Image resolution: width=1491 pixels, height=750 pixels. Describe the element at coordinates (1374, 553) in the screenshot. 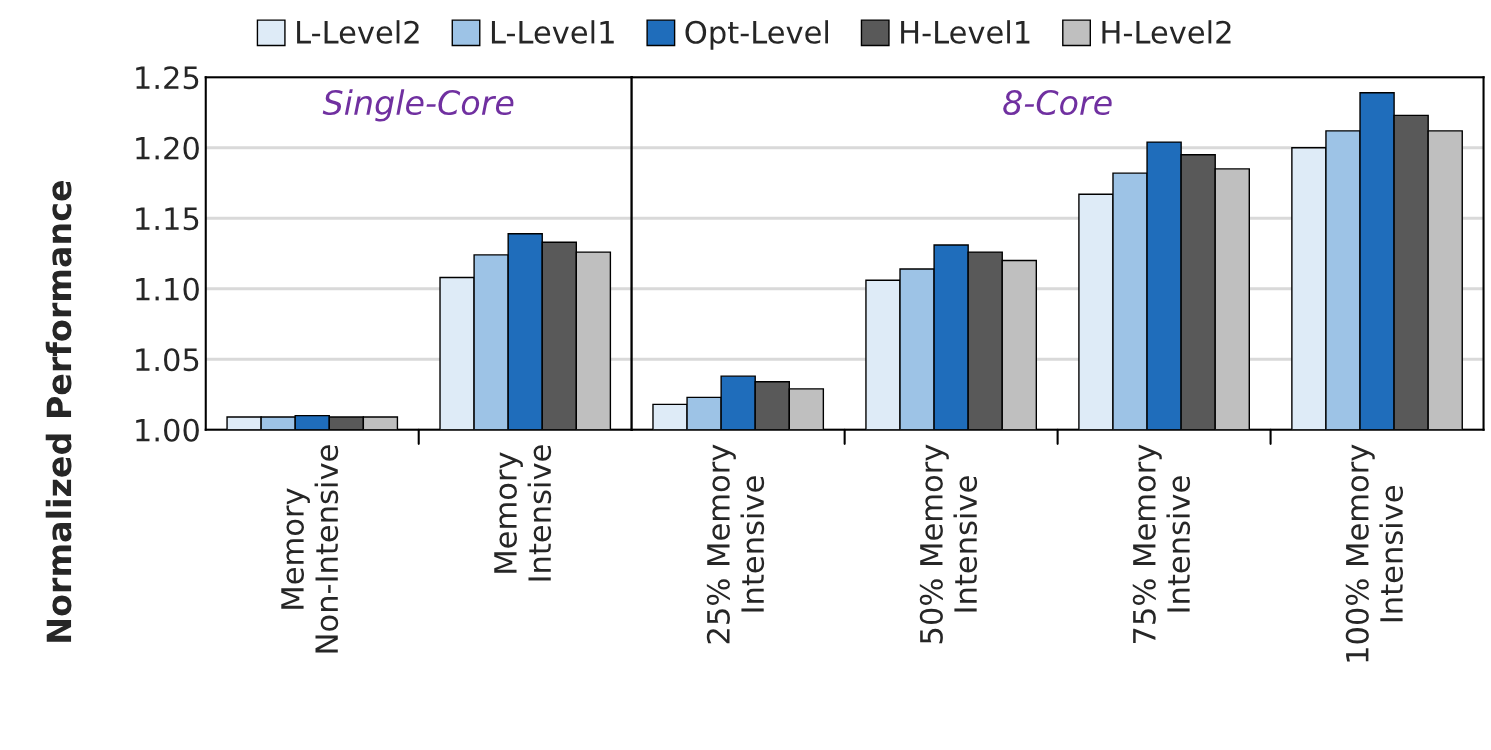

I see `x-tick-label: 100% Memory Intensive` at that location.